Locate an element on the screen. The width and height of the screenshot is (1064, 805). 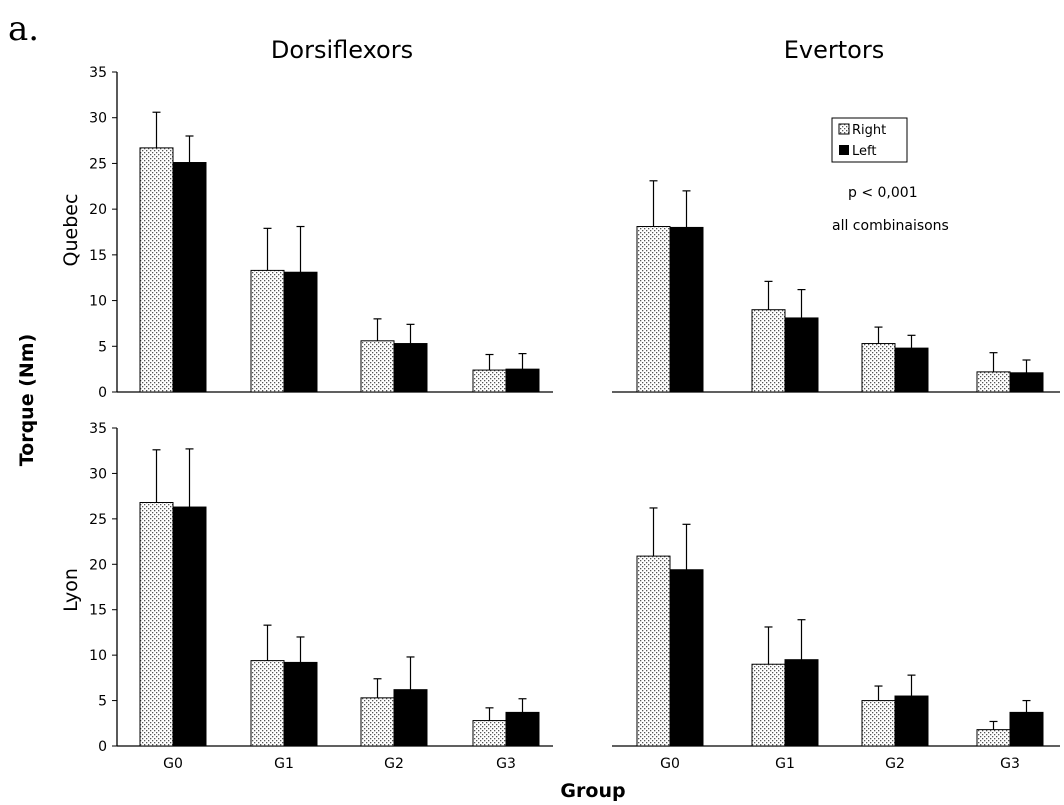
row-label-lyon: Lyon is located at coordinates (71, 590).